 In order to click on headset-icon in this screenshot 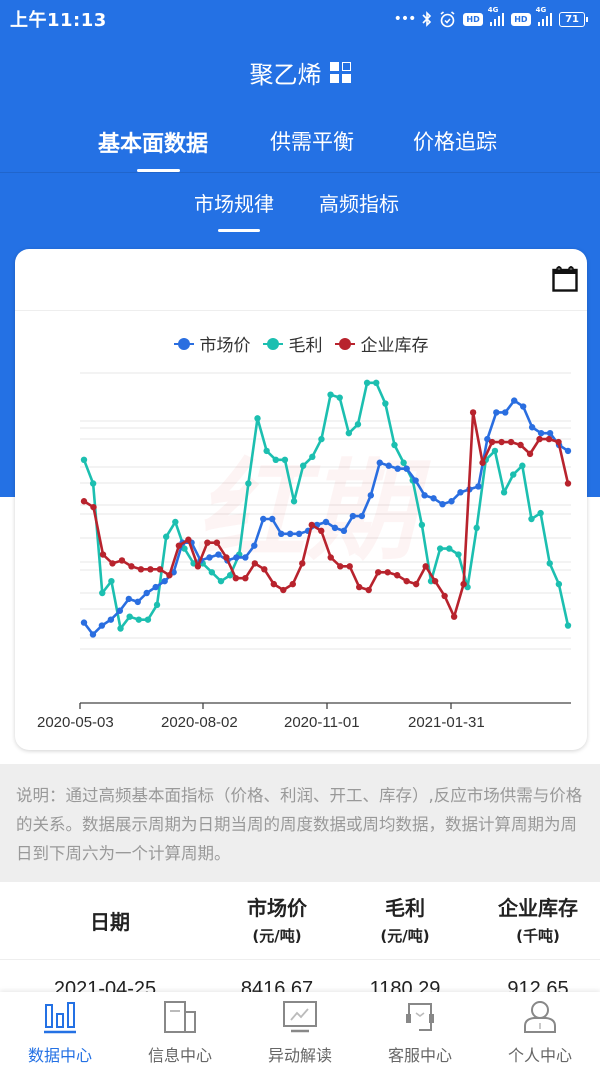, I will do `click(420, 1017)`.